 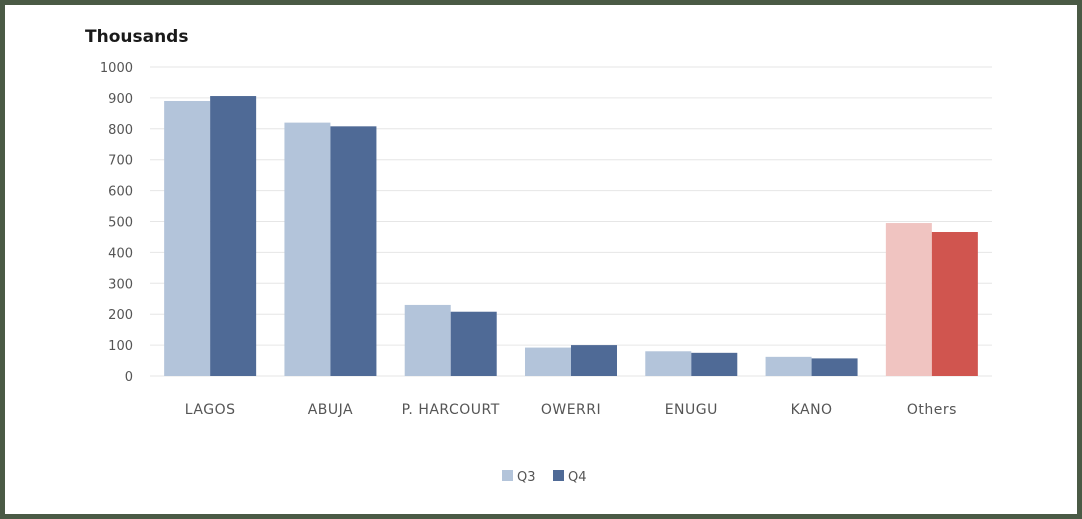 What do you see at coordinates (691, 410) in the screenshot?
I see `x-category-label: ENUGU` at bounding box center [691, 410].